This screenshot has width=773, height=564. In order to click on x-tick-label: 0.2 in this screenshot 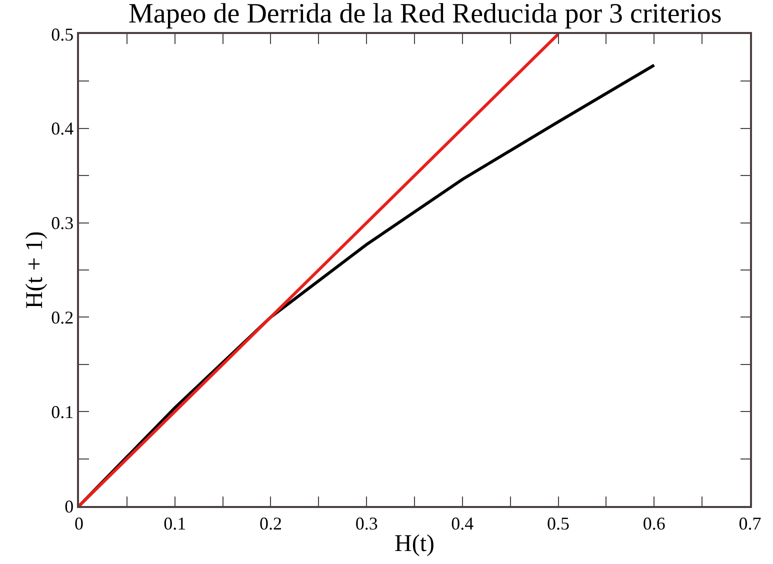, I will do `click(270, 523)`.